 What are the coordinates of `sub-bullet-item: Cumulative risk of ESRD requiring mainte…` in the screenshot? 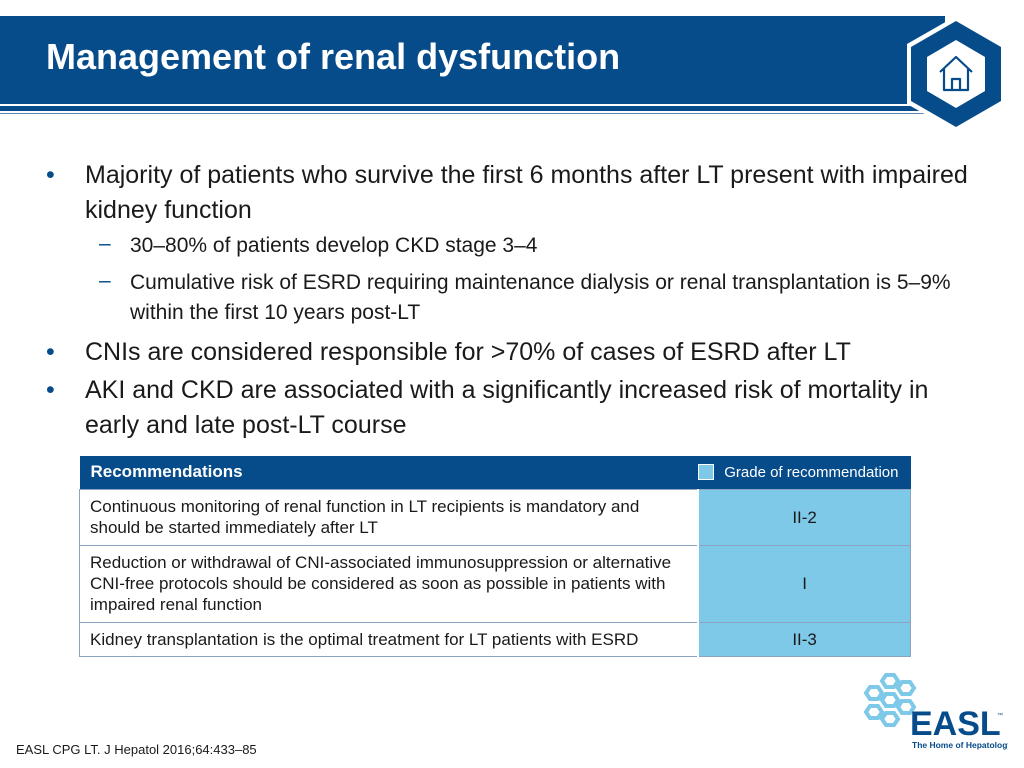 It's located at (530, 297).